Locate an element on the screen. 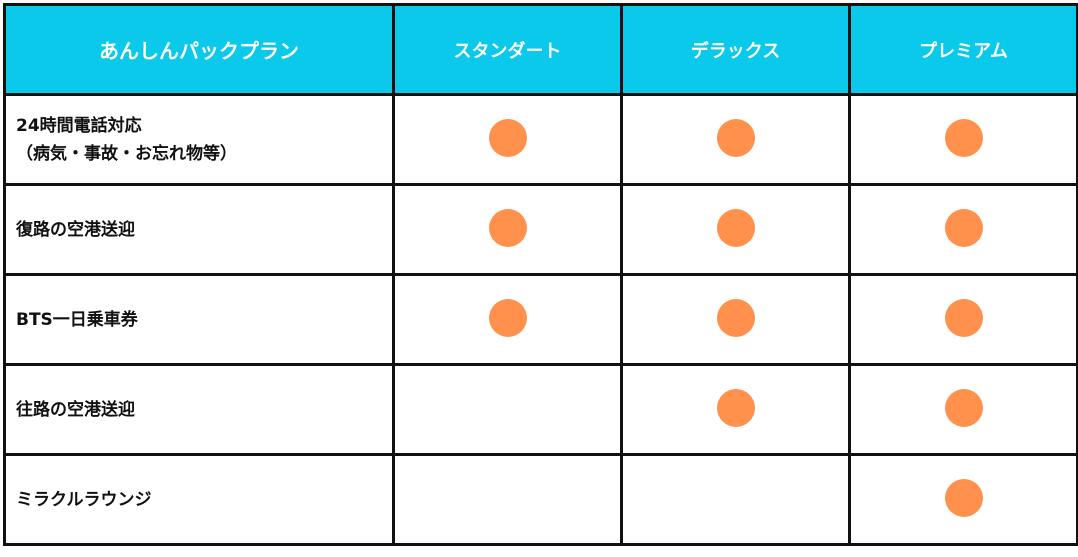 The width and height of the screenshot is (1078, 557). header-premium: プレミアム is located at coordinates (963, 49).